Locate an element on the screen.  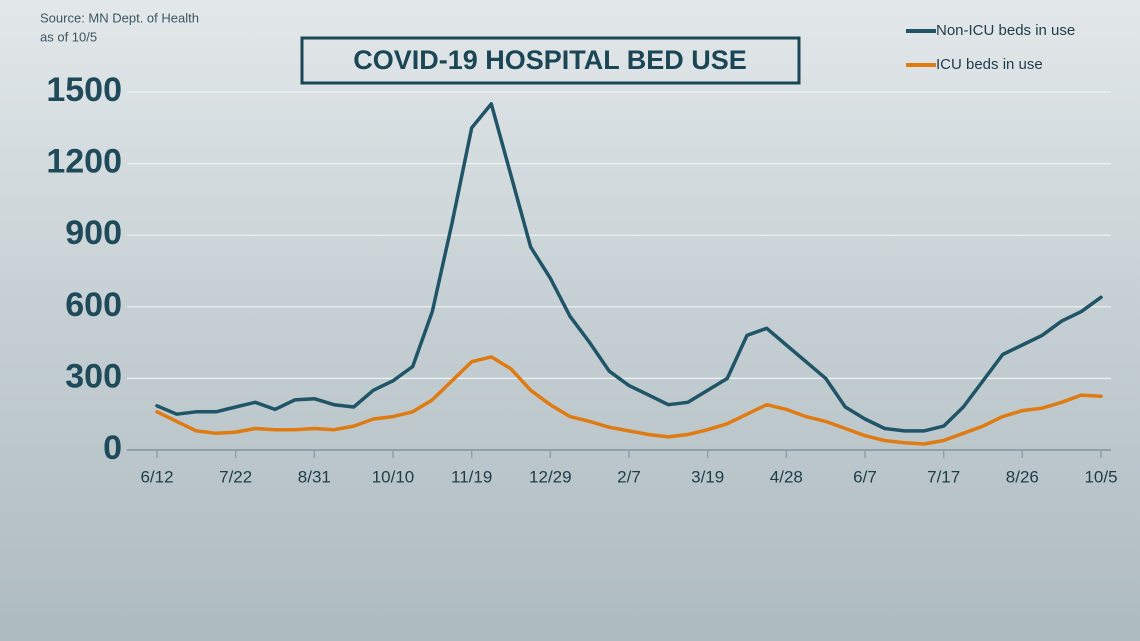
x-tick-label: 10/10 is located at coordinates (393, 476).